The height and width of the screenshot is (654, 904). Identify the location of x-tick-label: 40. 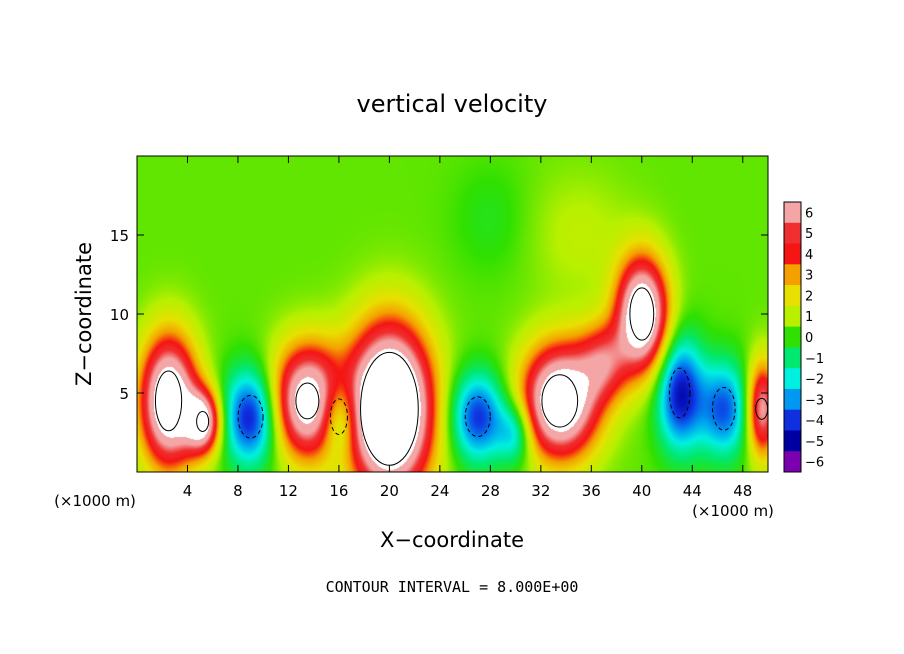
(641, 491).